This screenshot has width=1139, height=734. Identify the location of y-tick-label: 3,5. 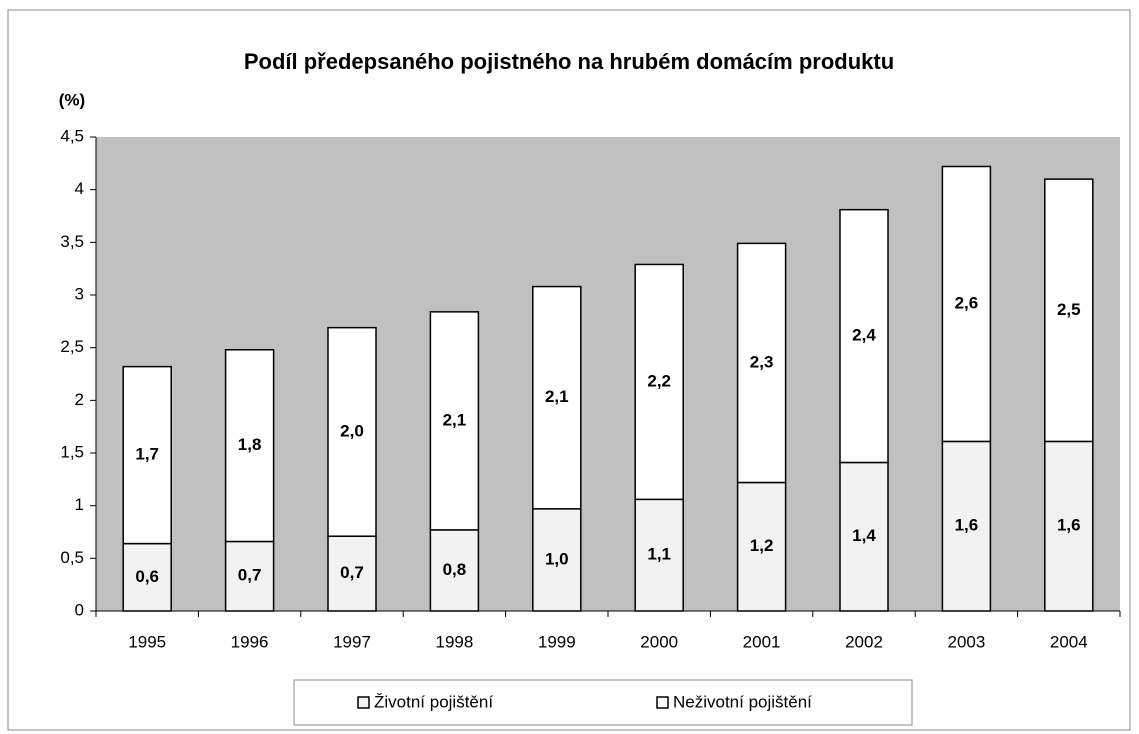
(72, 241).